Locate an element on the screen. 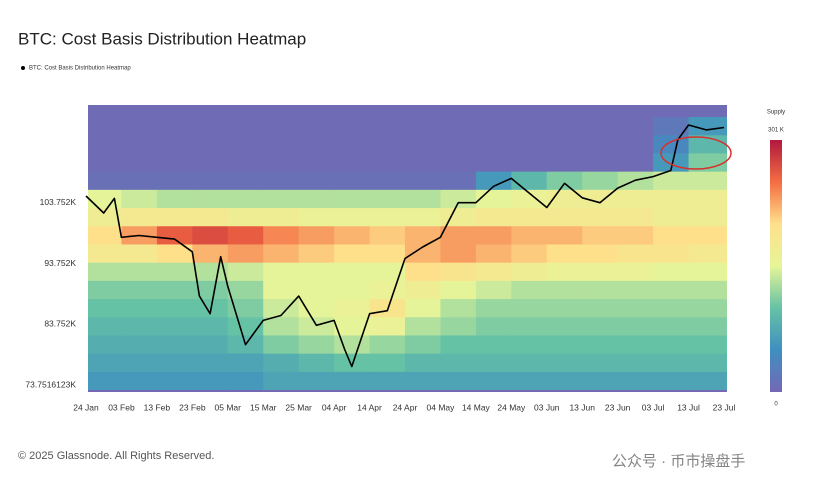  chart-title: BTC: Cost Basis Distribution Heatmap is located at coordinates (162, 38).